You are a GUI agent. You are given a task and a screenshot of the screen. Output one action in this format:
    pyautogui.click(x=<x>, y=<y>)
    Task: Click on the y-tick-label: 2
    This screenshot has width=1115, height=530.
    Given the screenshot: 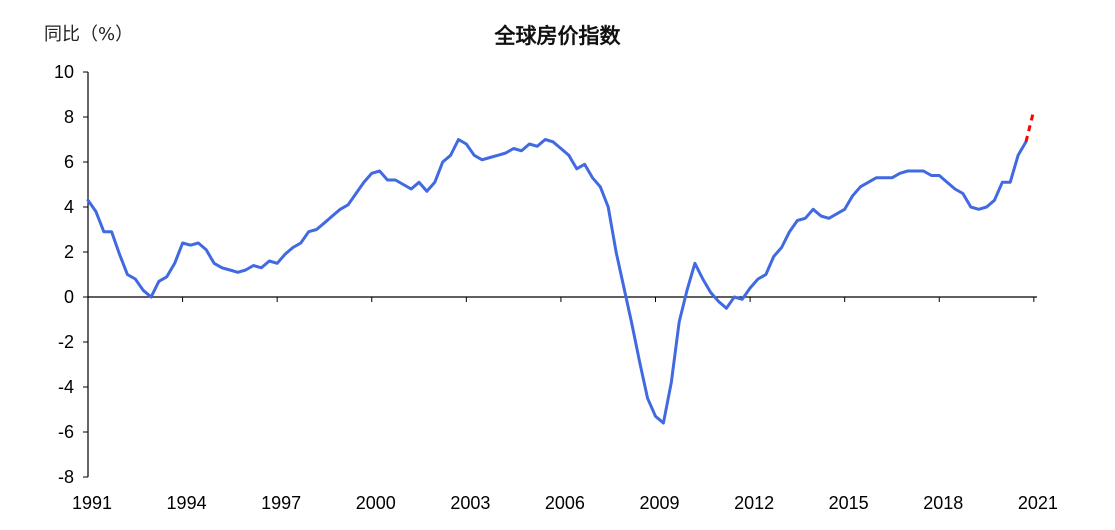 What is the action you would take?
    pyautogui.click(x=69, y=252)
    